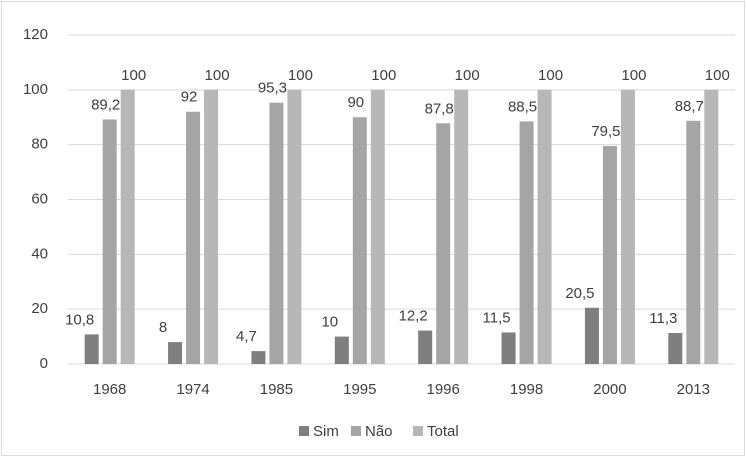 Image resolution: width=746 pixels, height=457 pixels. I want to click on data-label: 90, so click(355, 102).